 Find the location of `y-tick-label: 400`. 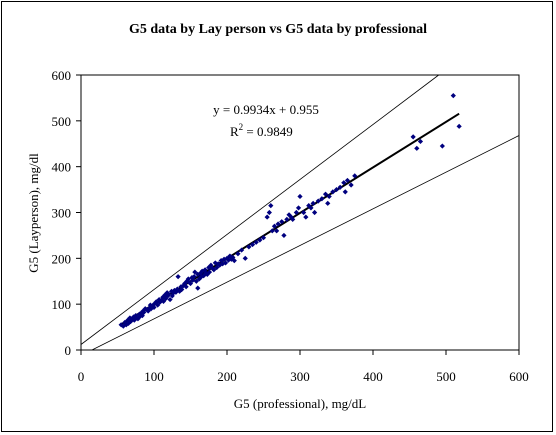

y-tick-label: 400 is located at coordinates (62, 167).